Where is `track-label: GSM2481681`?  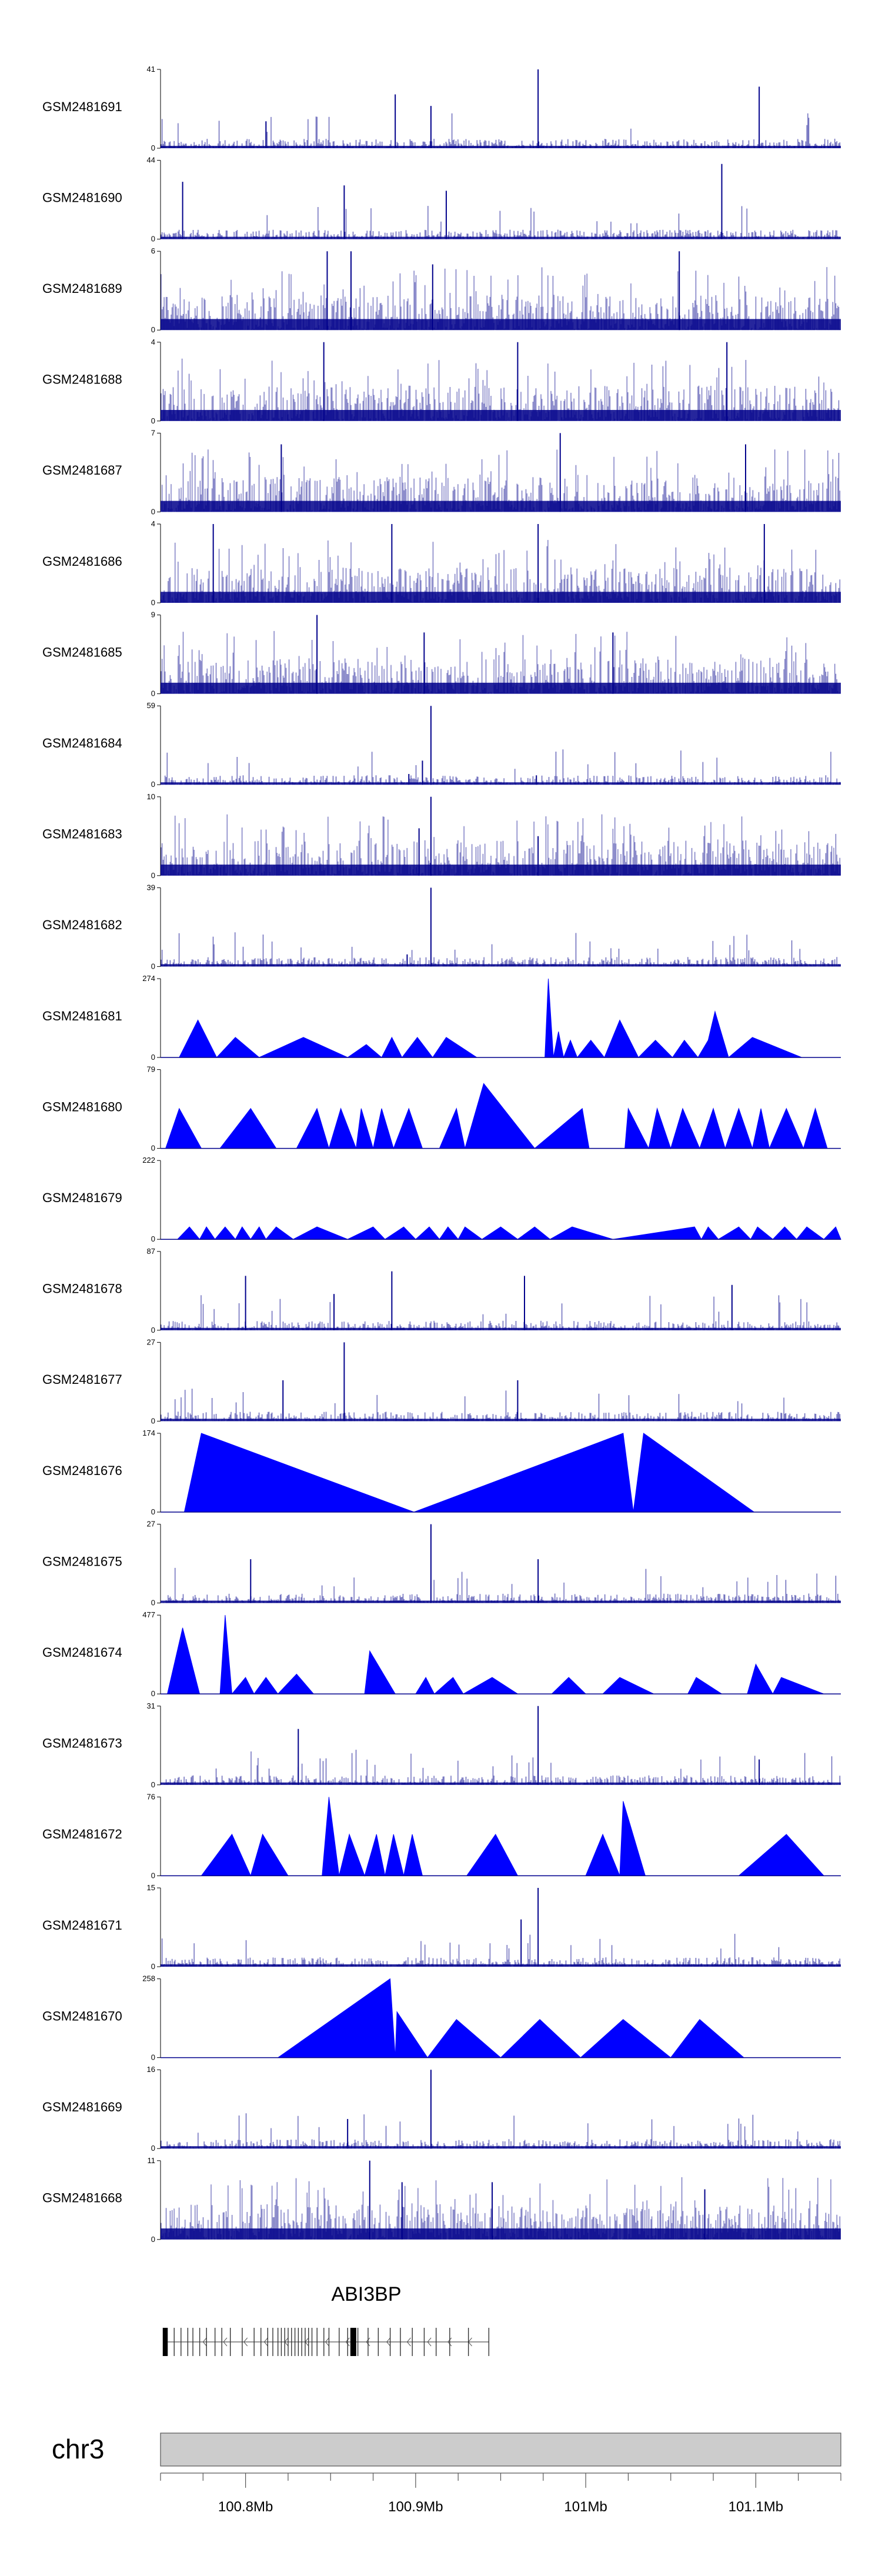 track-label: GSM2481681 is located at coordinates (82, 1016).